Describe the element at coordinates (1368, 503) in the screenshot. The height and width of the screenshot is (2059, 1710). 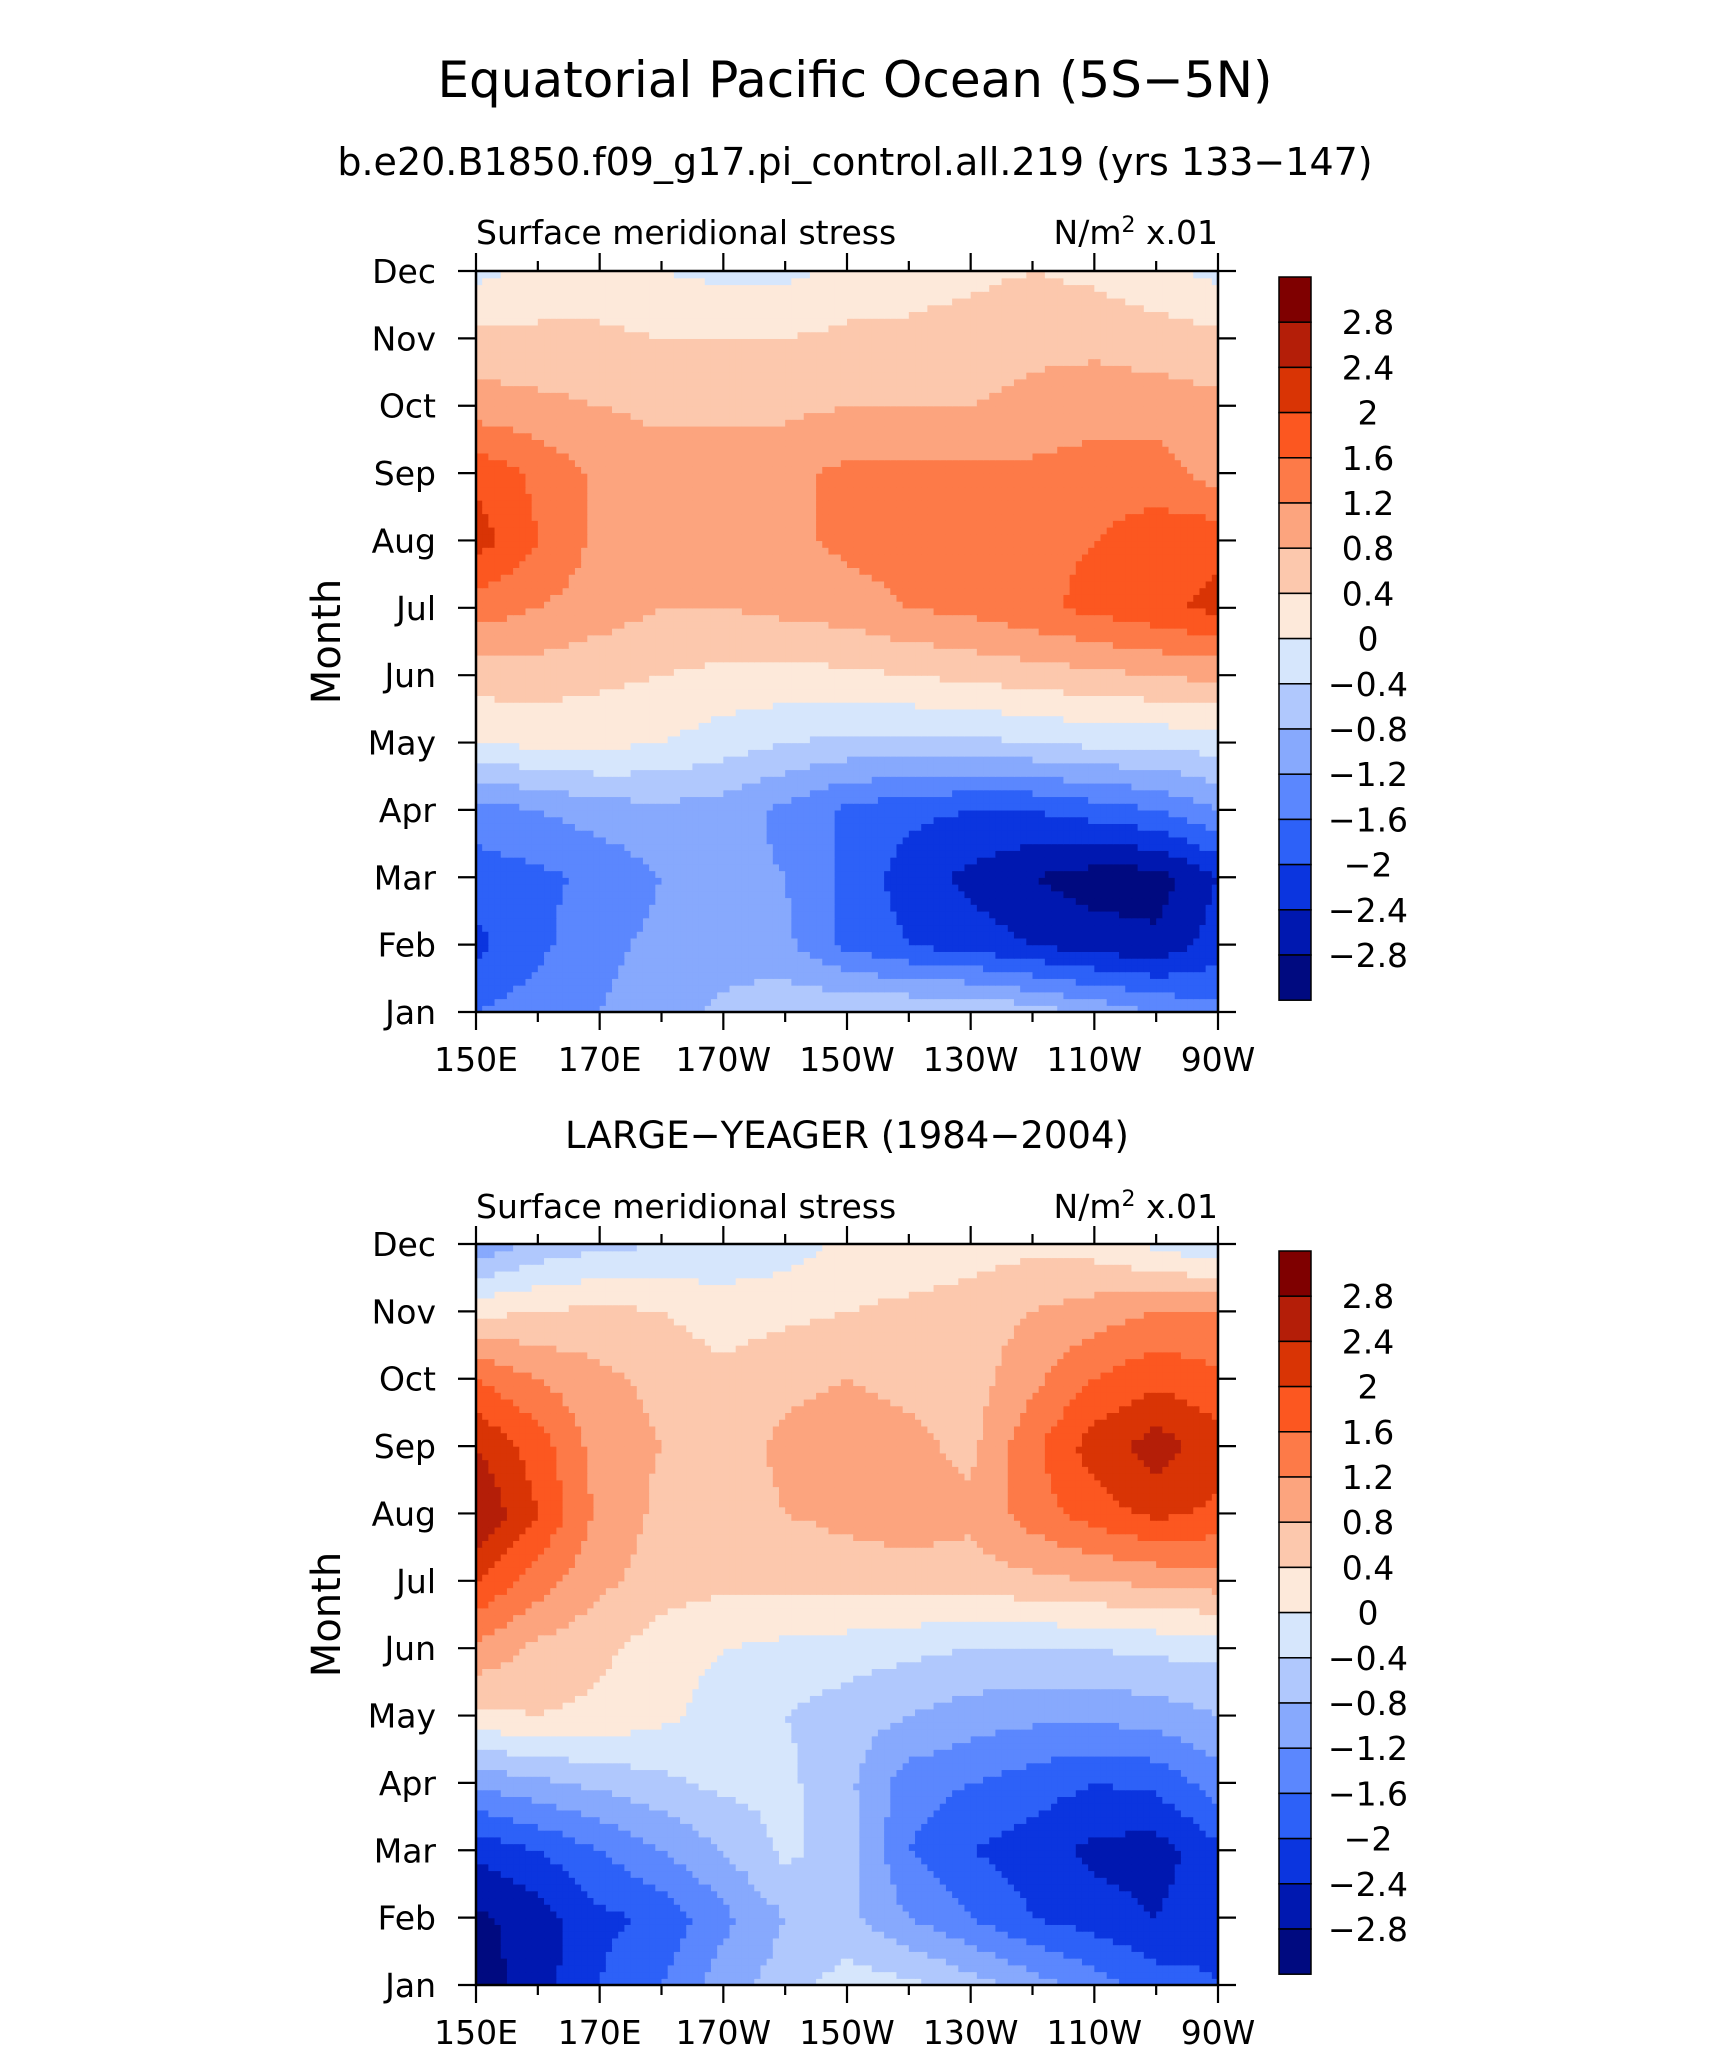
I see `colorbar-label: 1.2` at that location.